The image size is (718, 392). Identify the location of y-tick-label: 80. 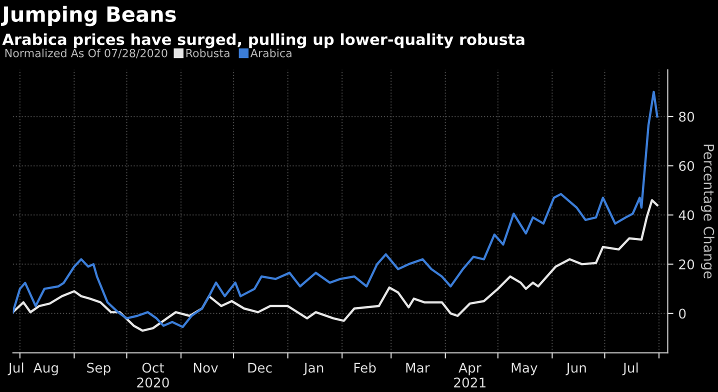
(686, 117).